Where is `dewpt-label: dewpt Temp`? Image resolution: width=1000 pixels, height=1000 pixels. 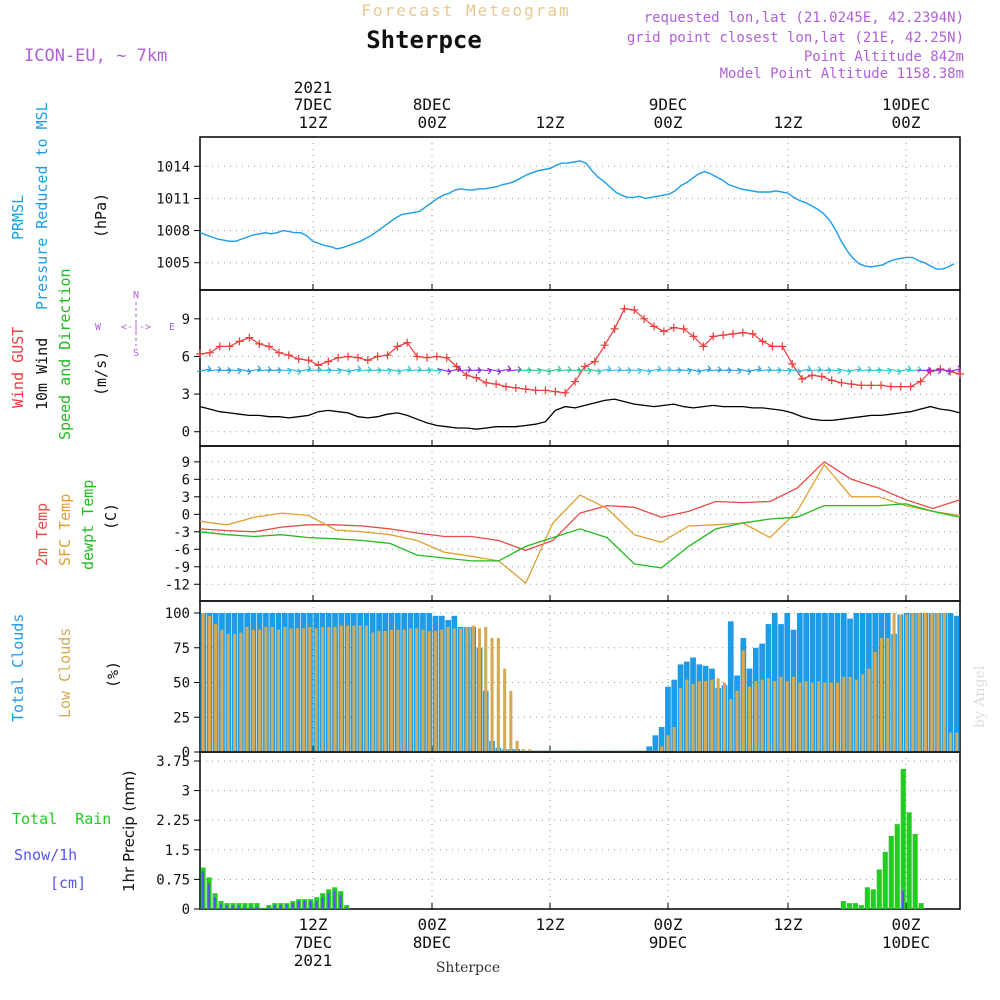 dewpt-label: dewpt Temp is located at coordinates (88, 525).